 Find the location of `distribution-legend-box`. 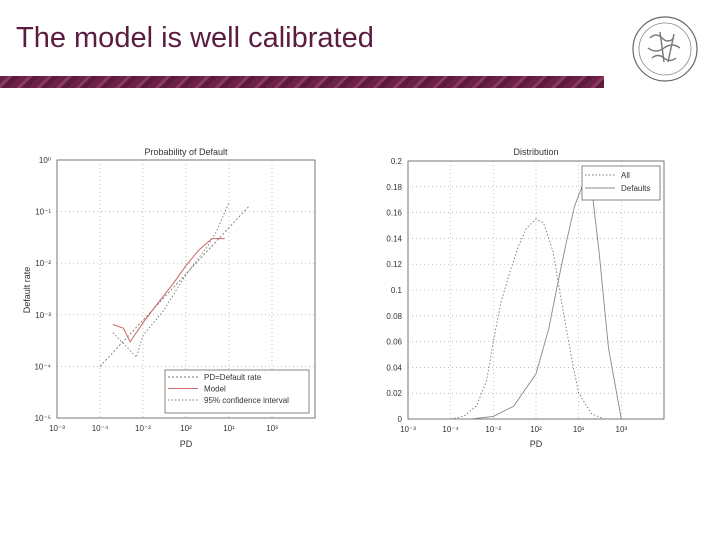

distribution-legend-box is located at coordinates (621, 183).